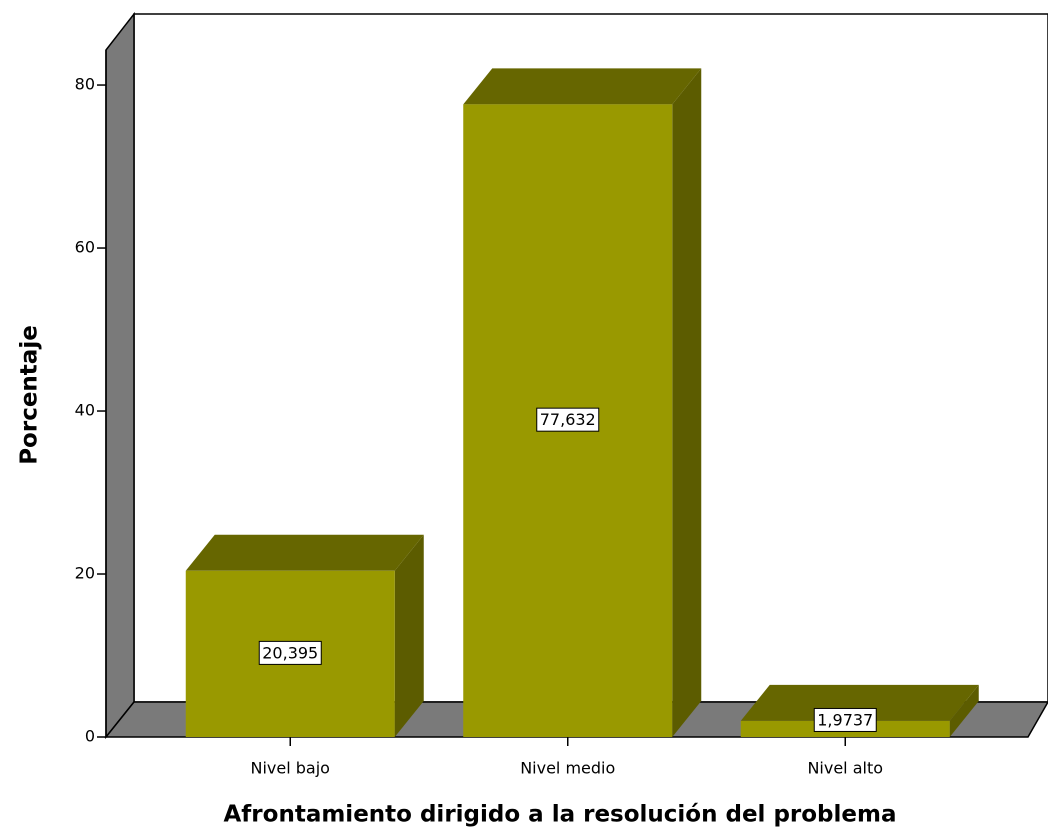  What do you see at coordinates (120, 375) in the screenshot?
I see `side-wall` at bounding box center [120, 375].